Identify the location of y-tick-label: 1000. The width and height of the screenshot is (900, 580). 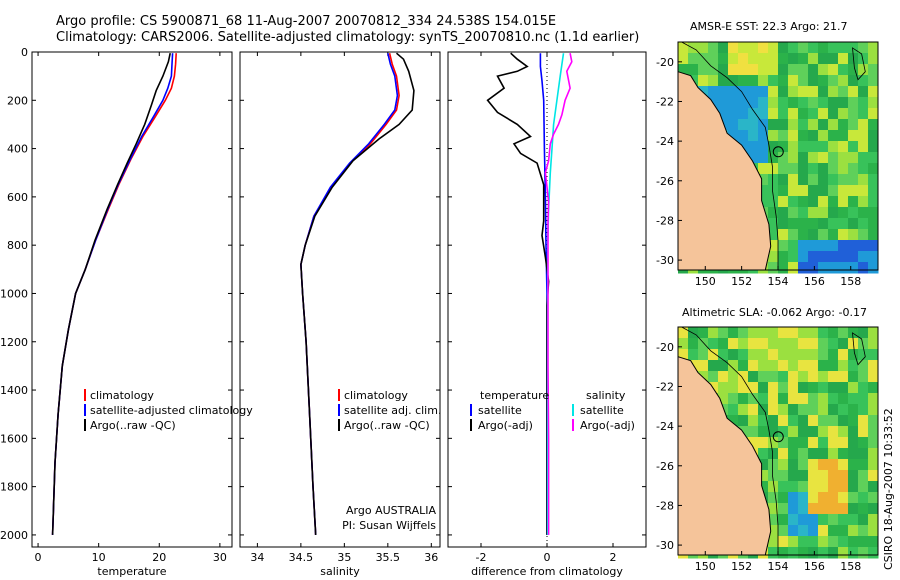
(14, 293).